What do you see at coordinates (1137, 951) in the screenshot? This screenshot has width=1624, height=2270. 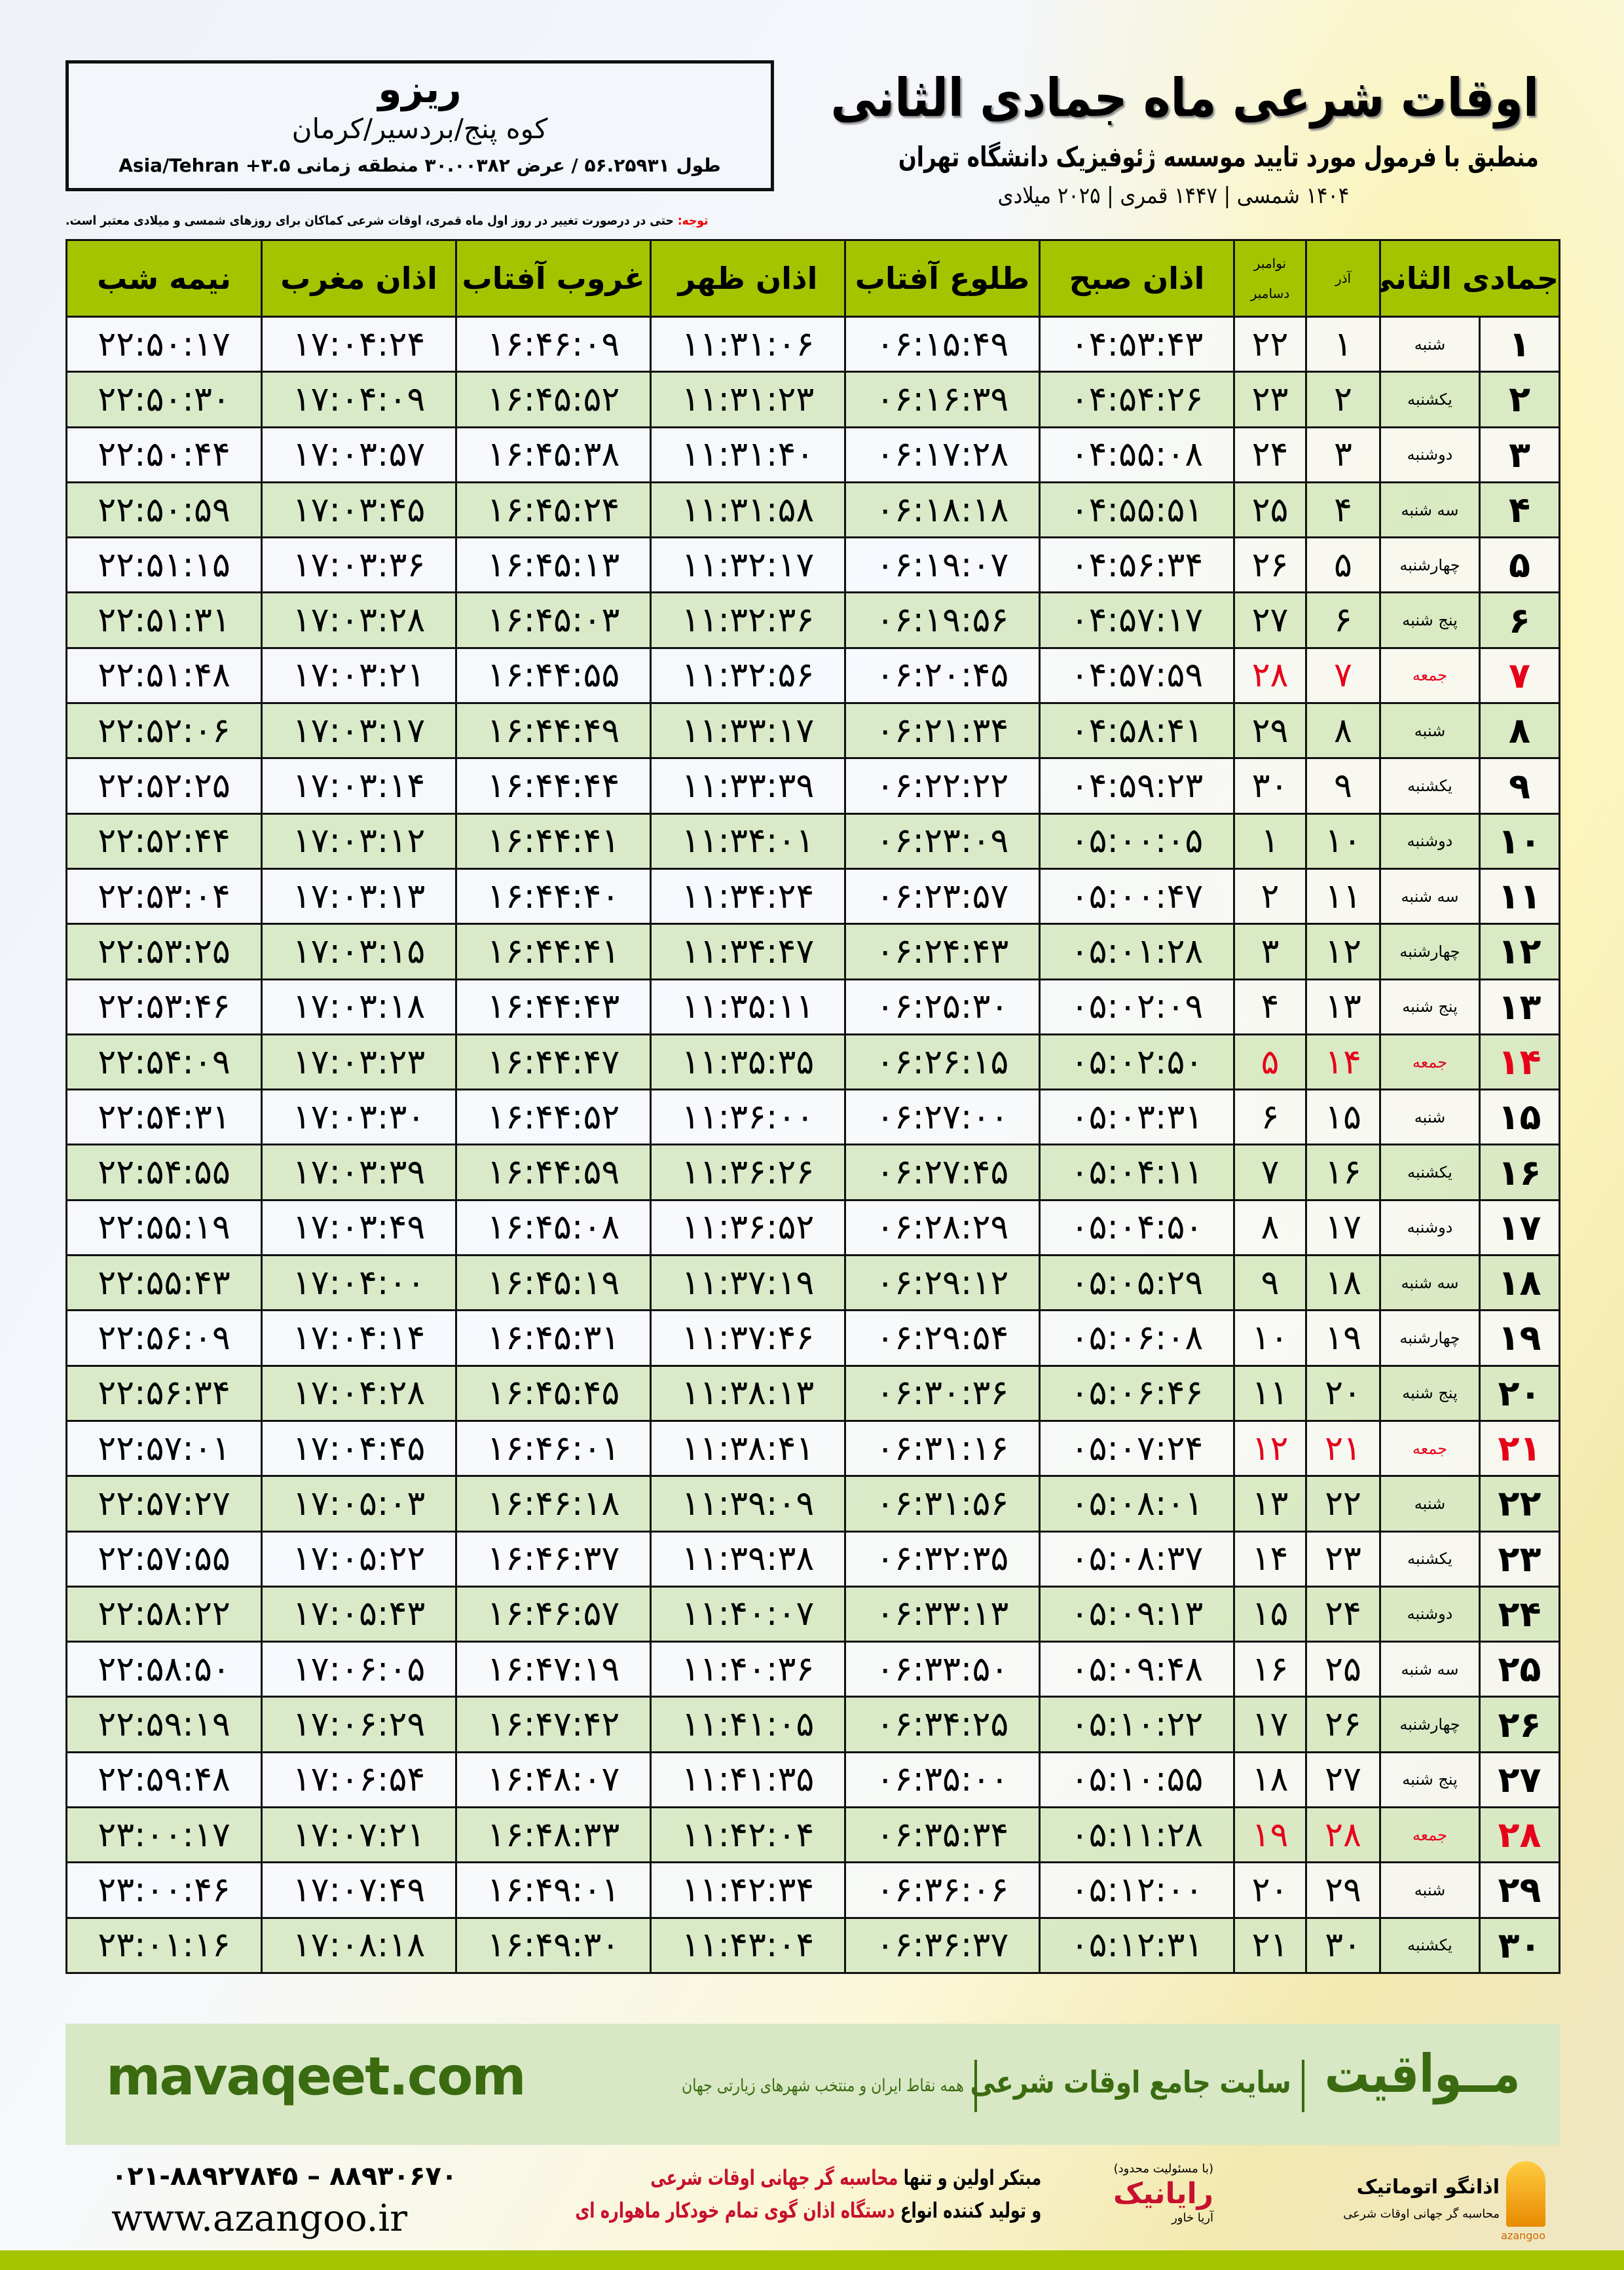 I see `fajr-time: ۰۵:۰۱:۲۸` at bounding box center [1137, 951].